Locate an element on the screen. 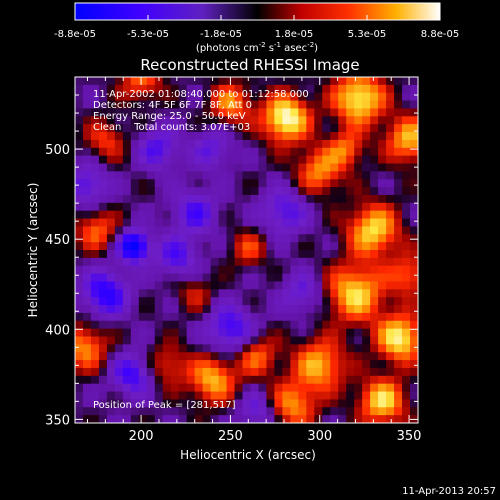 The width and height of the screenshot is (500, 500). annotation-clean: Clean Total counts: 3.07E+03 is located at coordinates (171, 127).